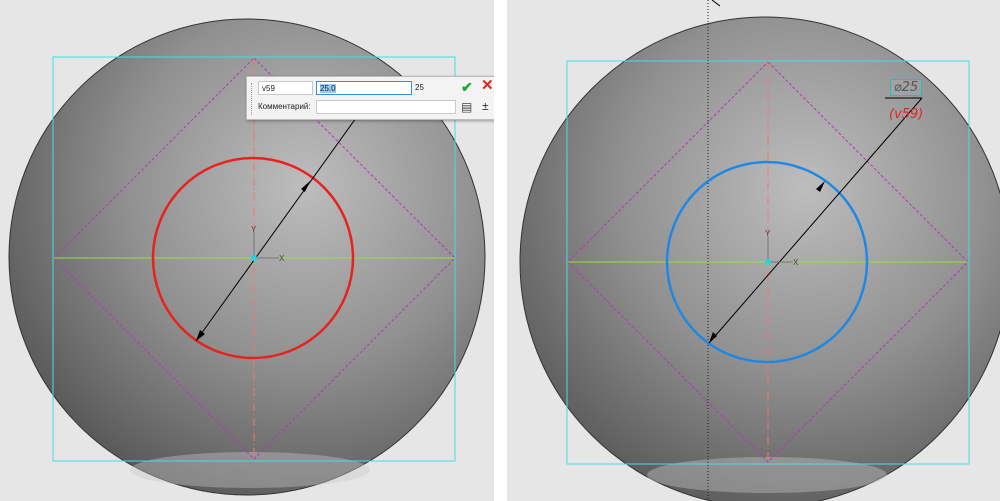 This screenshot has height=501, width=1000. Describe the element at coordinates (467, 107) in the screenshot. I see `document-icon: ▤` at that location.